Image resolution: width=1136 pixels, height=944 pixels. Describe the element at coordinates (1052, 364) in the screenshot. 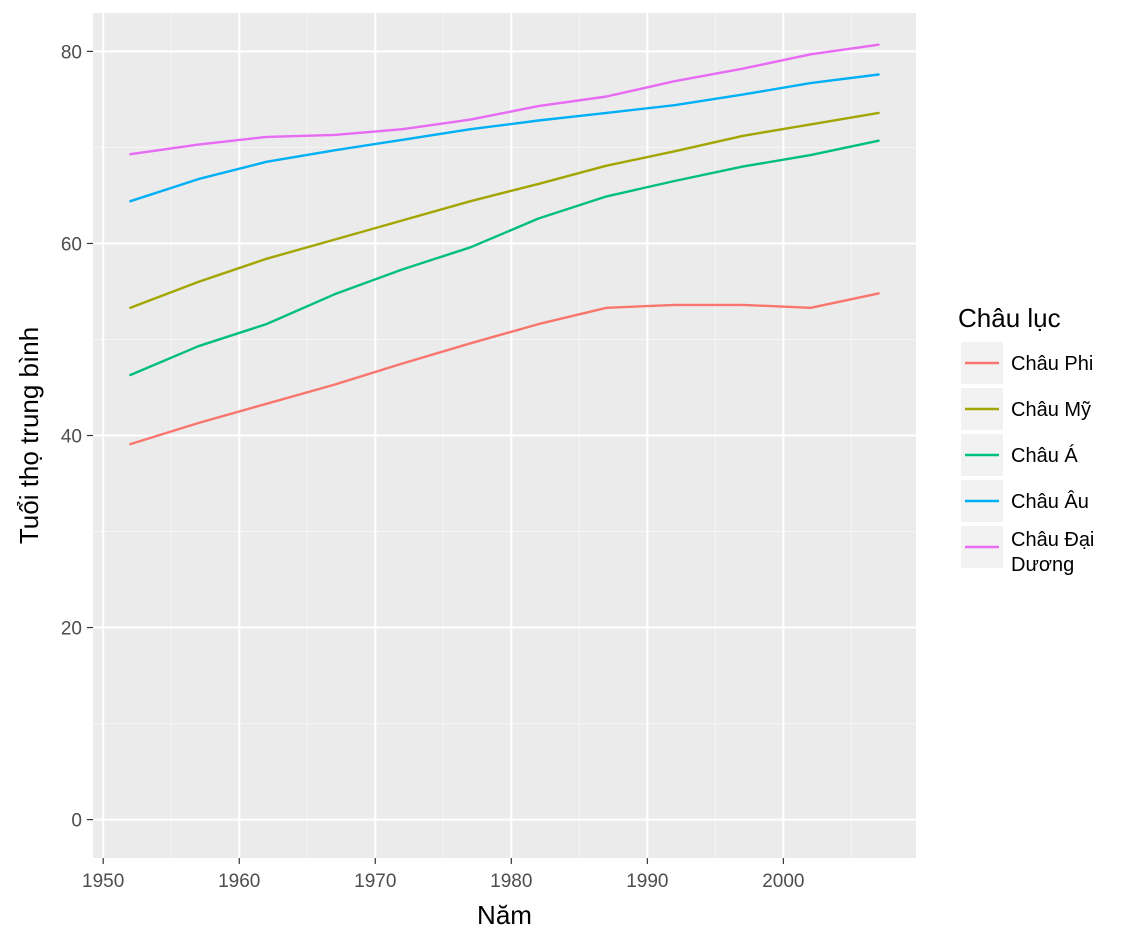

I see `legend-label: Châu Phi` at that location.